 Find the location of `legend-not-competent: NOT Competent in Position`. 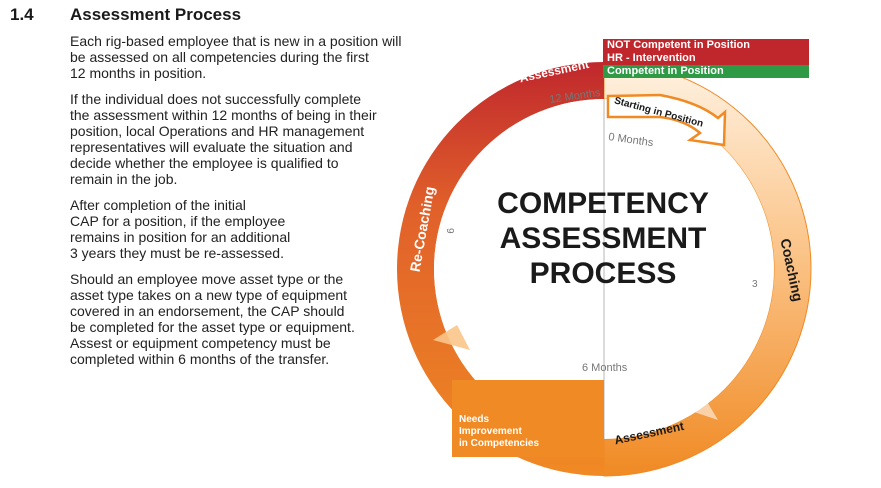

legend-not-competent: NOT Competent in Position is located at coordinates (706, 45).